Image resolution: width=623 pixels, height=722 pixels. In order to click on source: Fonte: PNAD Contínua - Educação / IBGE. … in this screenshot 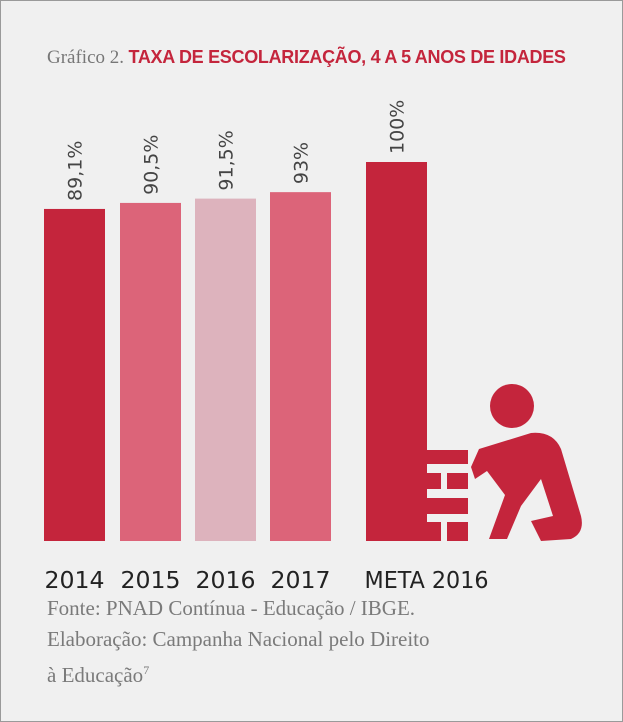, I will do `click(238, 642)`.